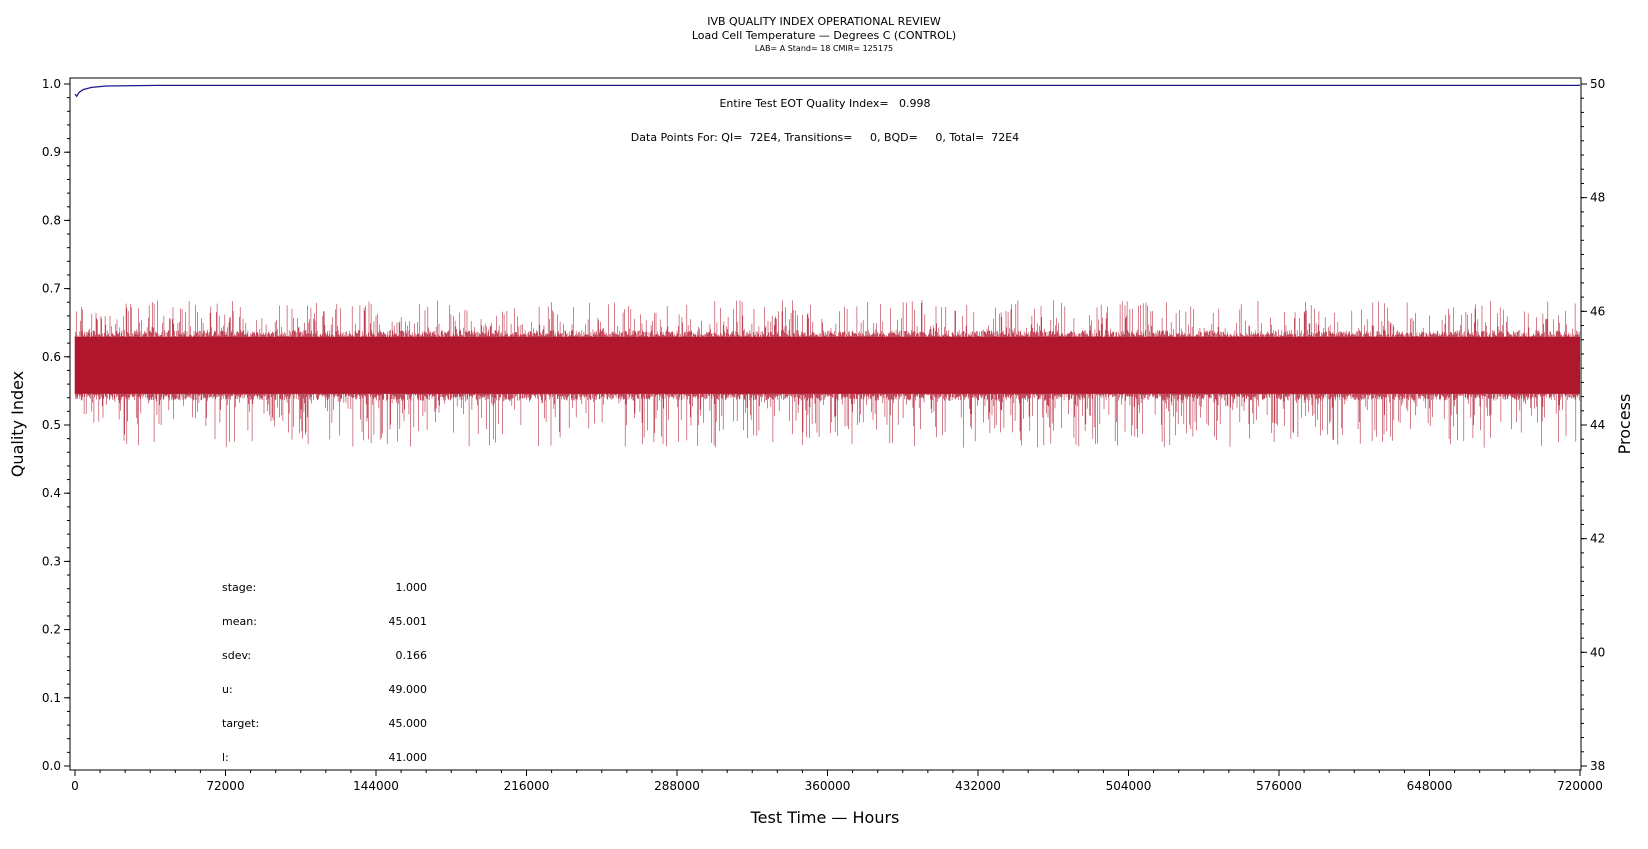 This screenshot has width=1648, height=849. What do you see at coordinates (51, 357) in the screenshot?
I see `y-tick-label: 0.6` at bounding box center [51, 357].